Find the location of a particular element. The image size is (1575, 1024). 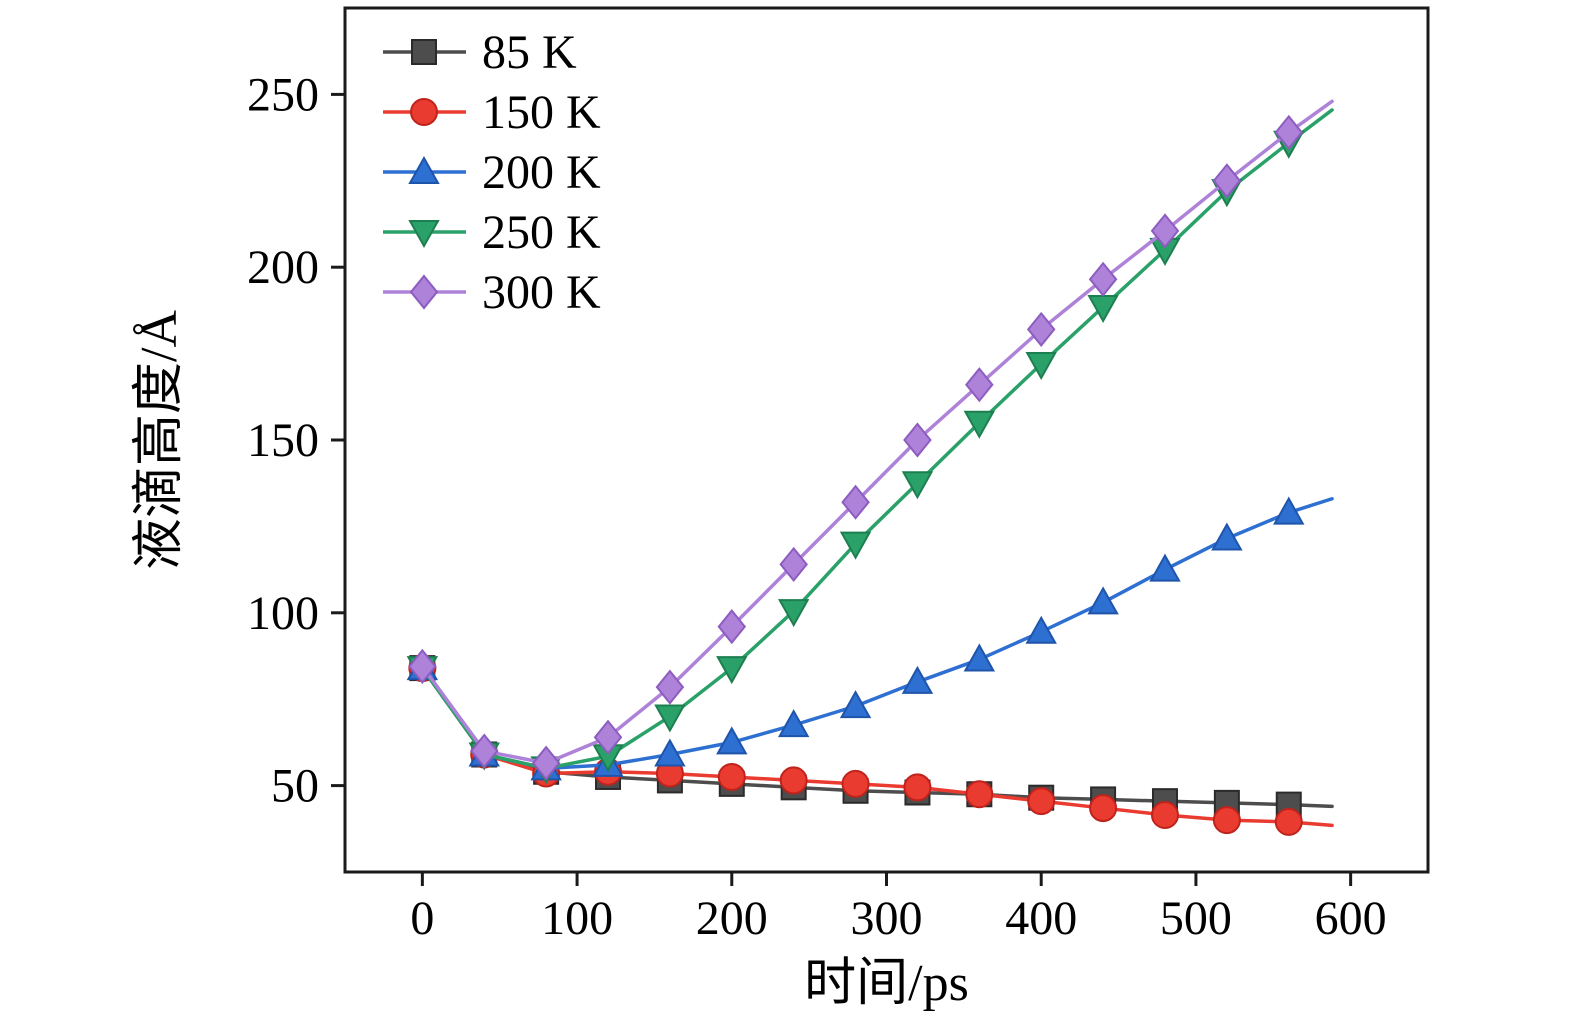

x-tick-label: 100 is located at coordinates (577, 918).